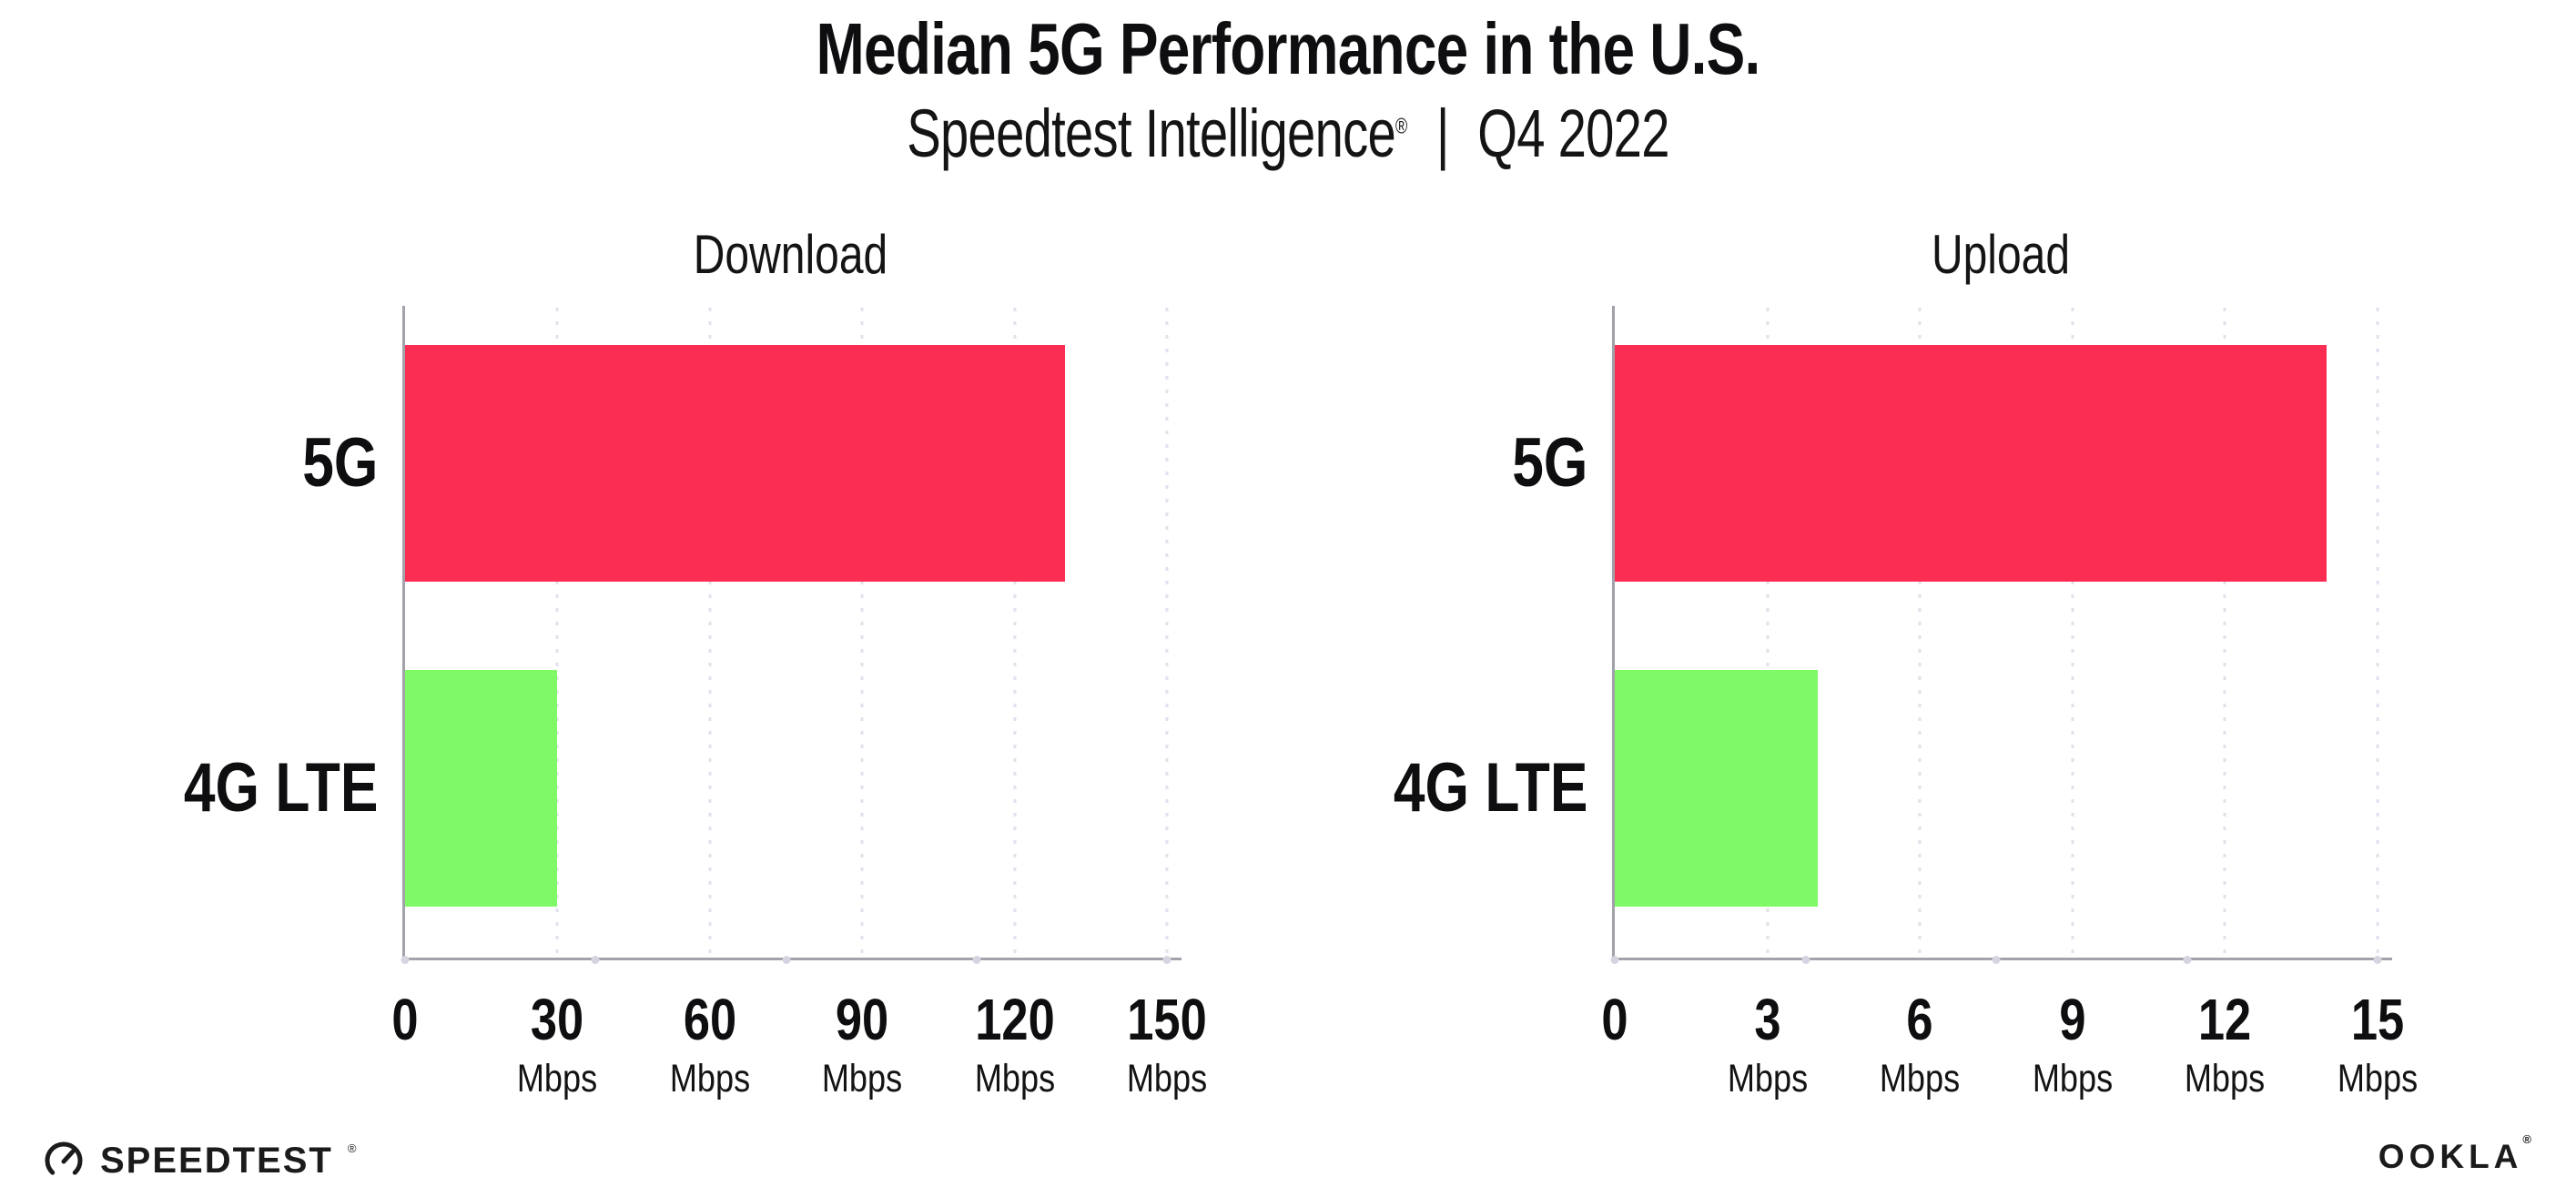 This screenshot has height=1197, width=2576. Describe the element at coordinates (1167, 1020) in the screenshot. I see `tick-value: 150` at that location.